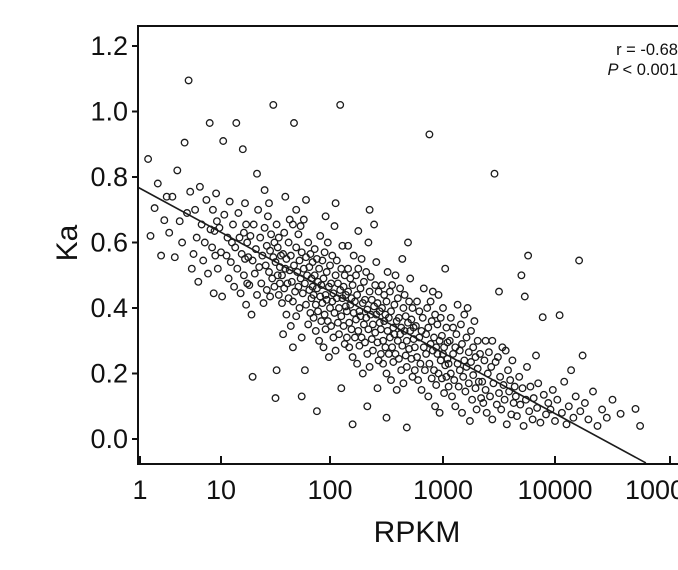 The image size is (678, 570). I want to click on svg-text: 1.2, so click(109, 46).